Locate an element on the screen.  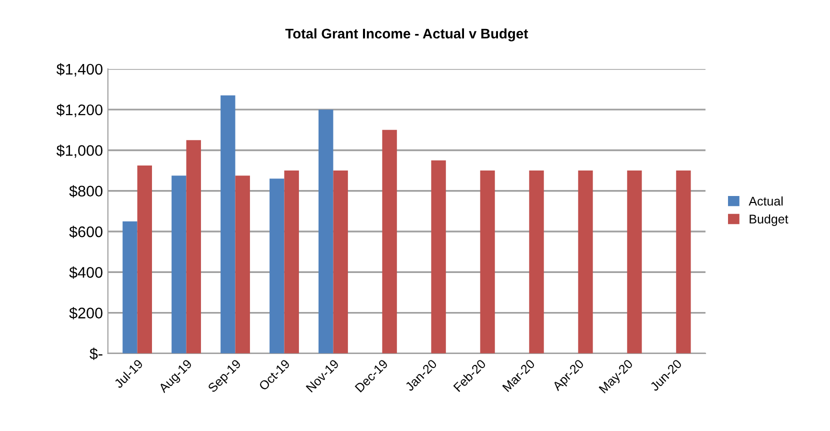
y-tick-label: $400 is located at coordinates (85, 272).